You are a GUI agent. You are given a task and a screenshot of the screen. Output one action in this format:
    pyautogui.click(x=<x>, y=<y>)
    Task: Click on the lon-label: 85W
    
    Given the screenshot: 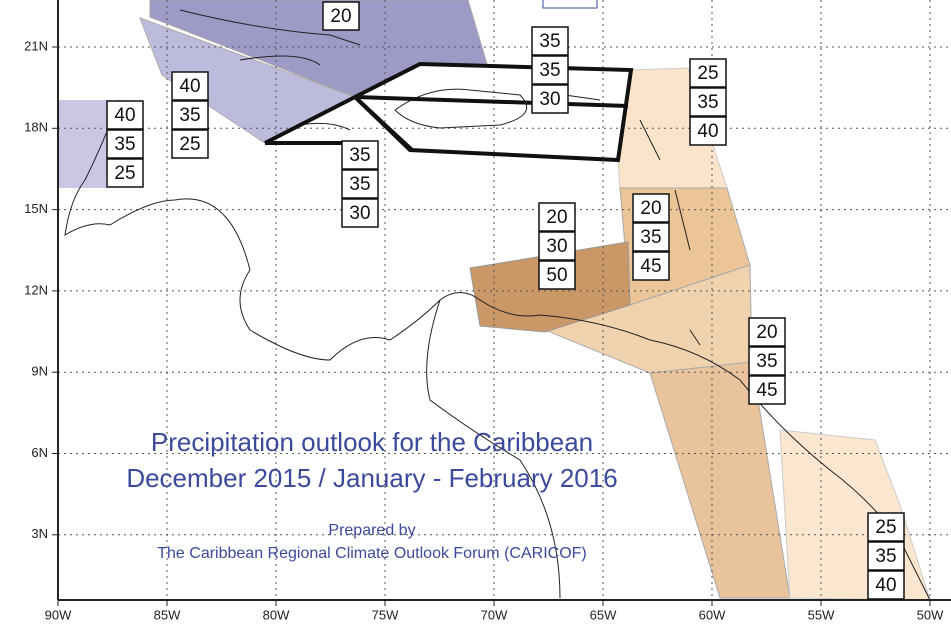 What is the action you would take?
    pyautogui.click(x=167, y=614)
    